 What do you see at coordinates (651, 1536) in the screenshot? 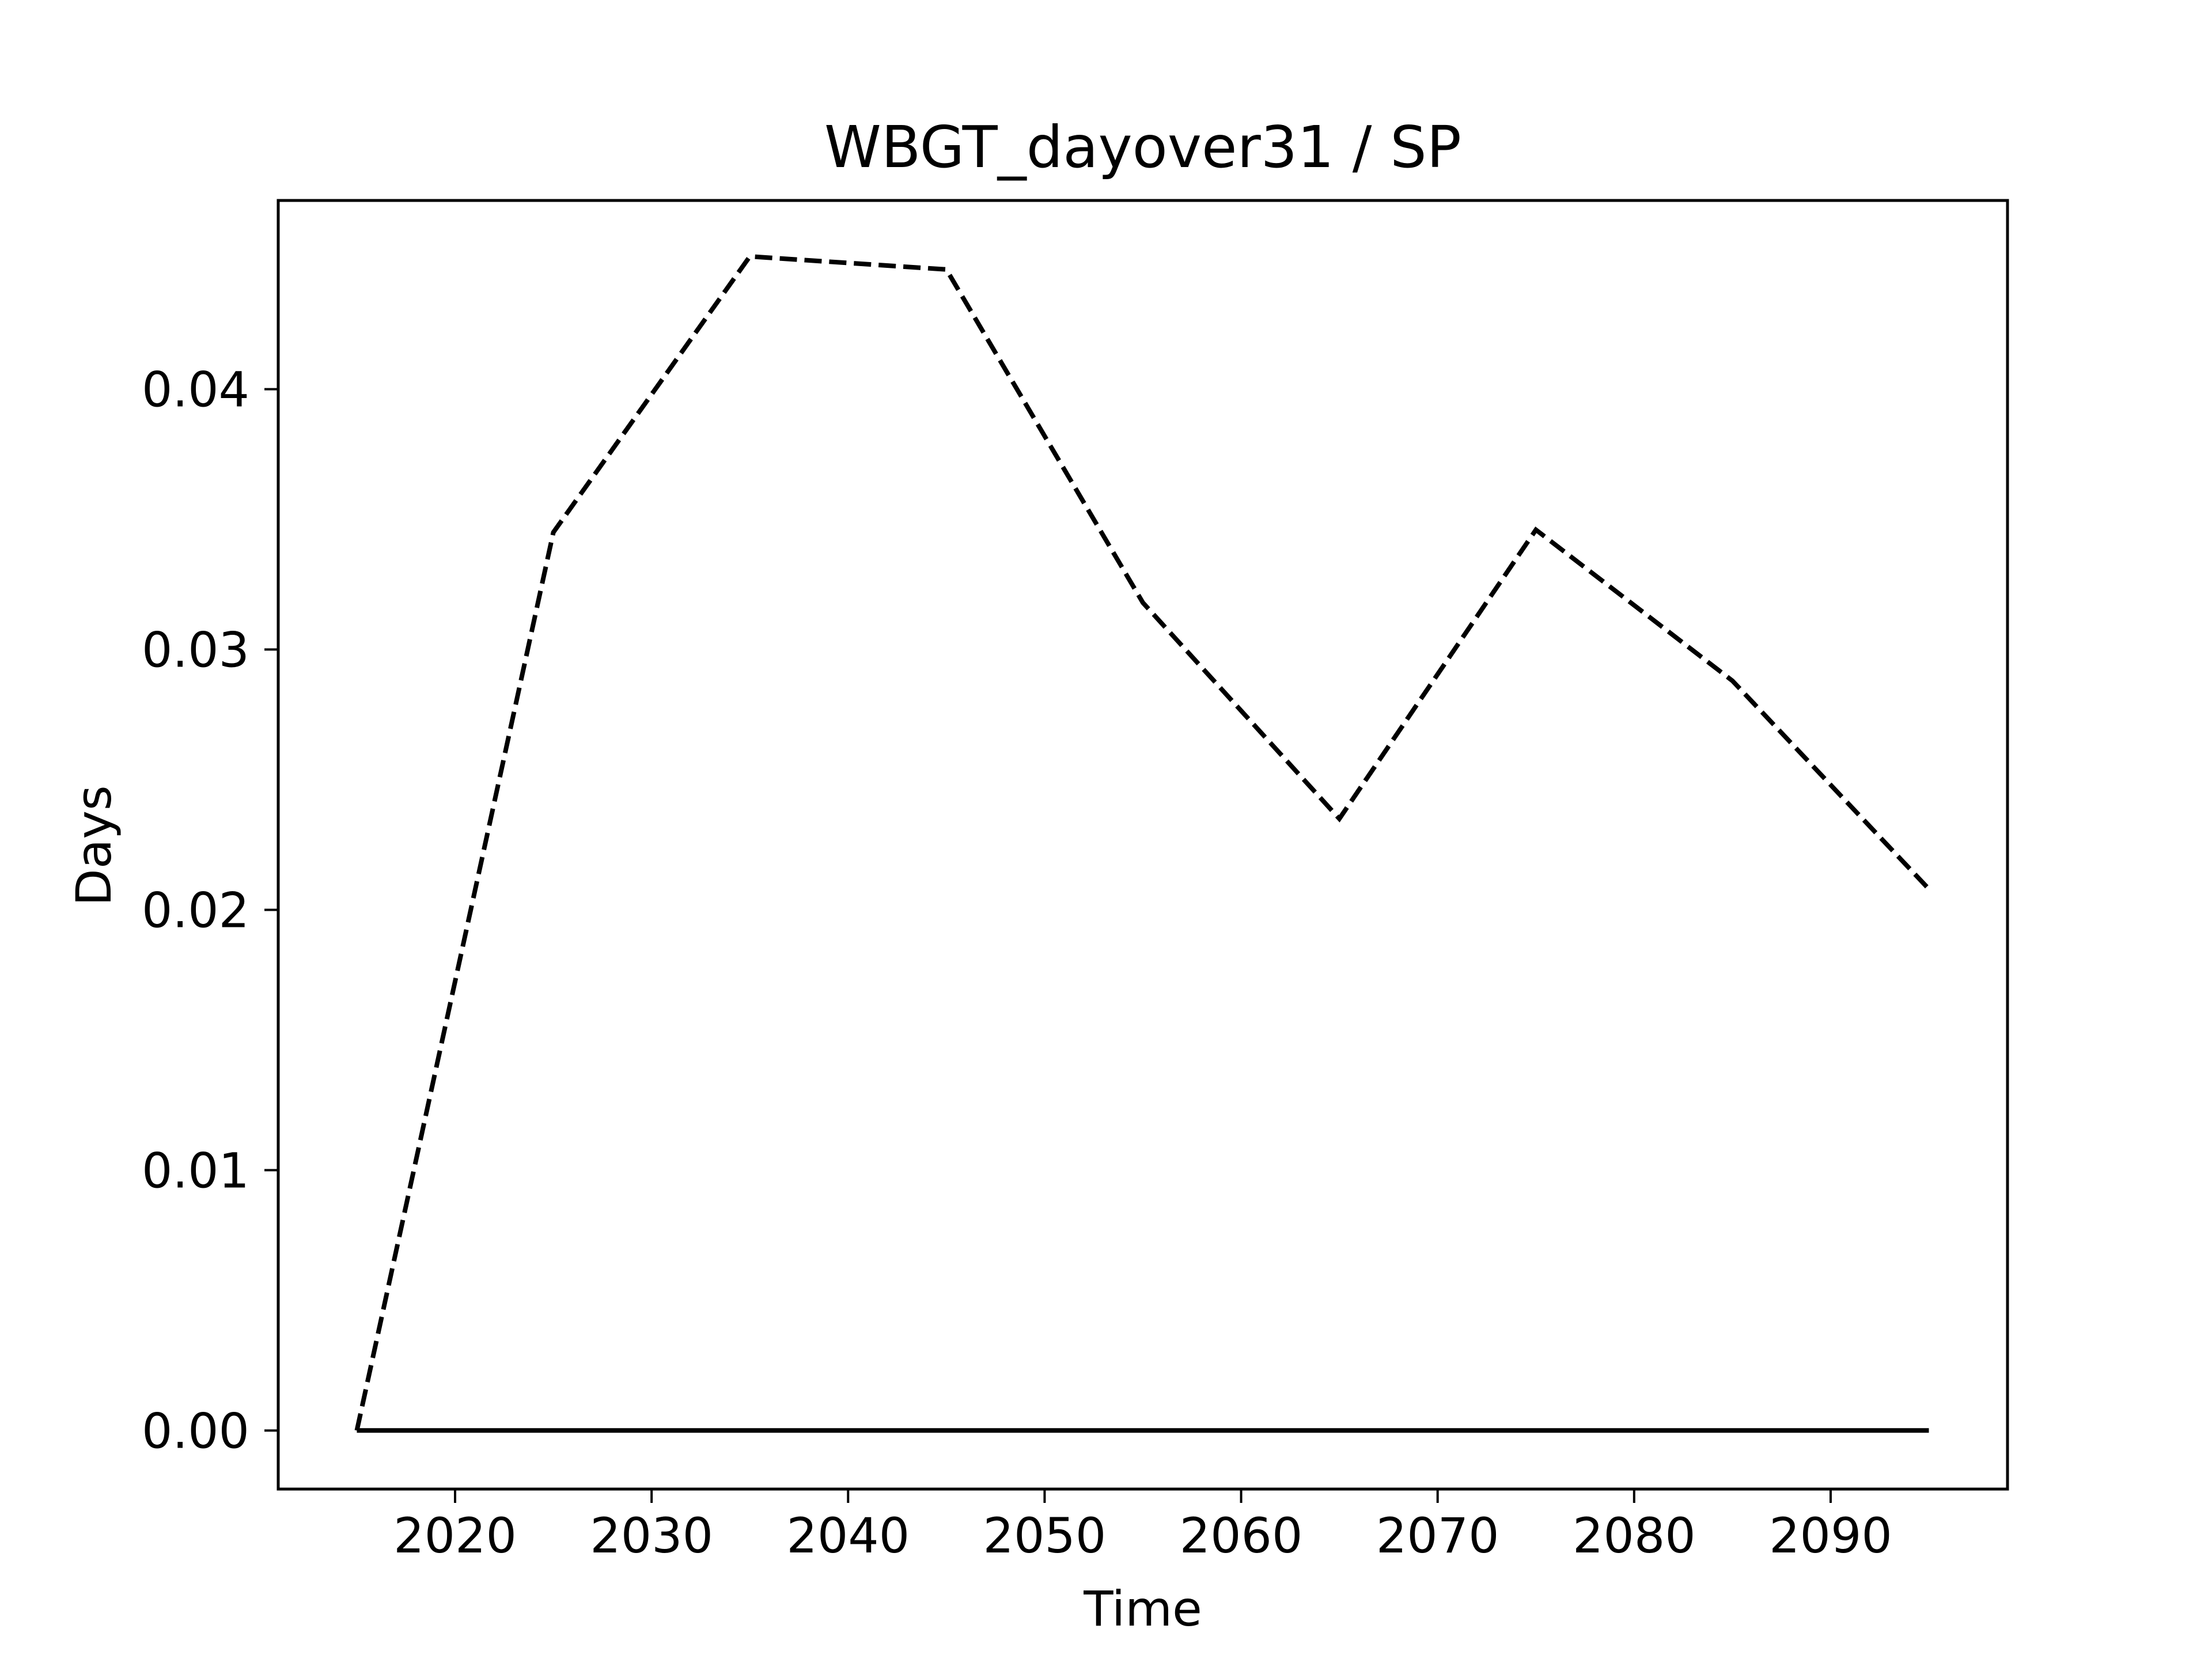
I see `x-tick-label: 2030` at bounding box center [651, 1536].